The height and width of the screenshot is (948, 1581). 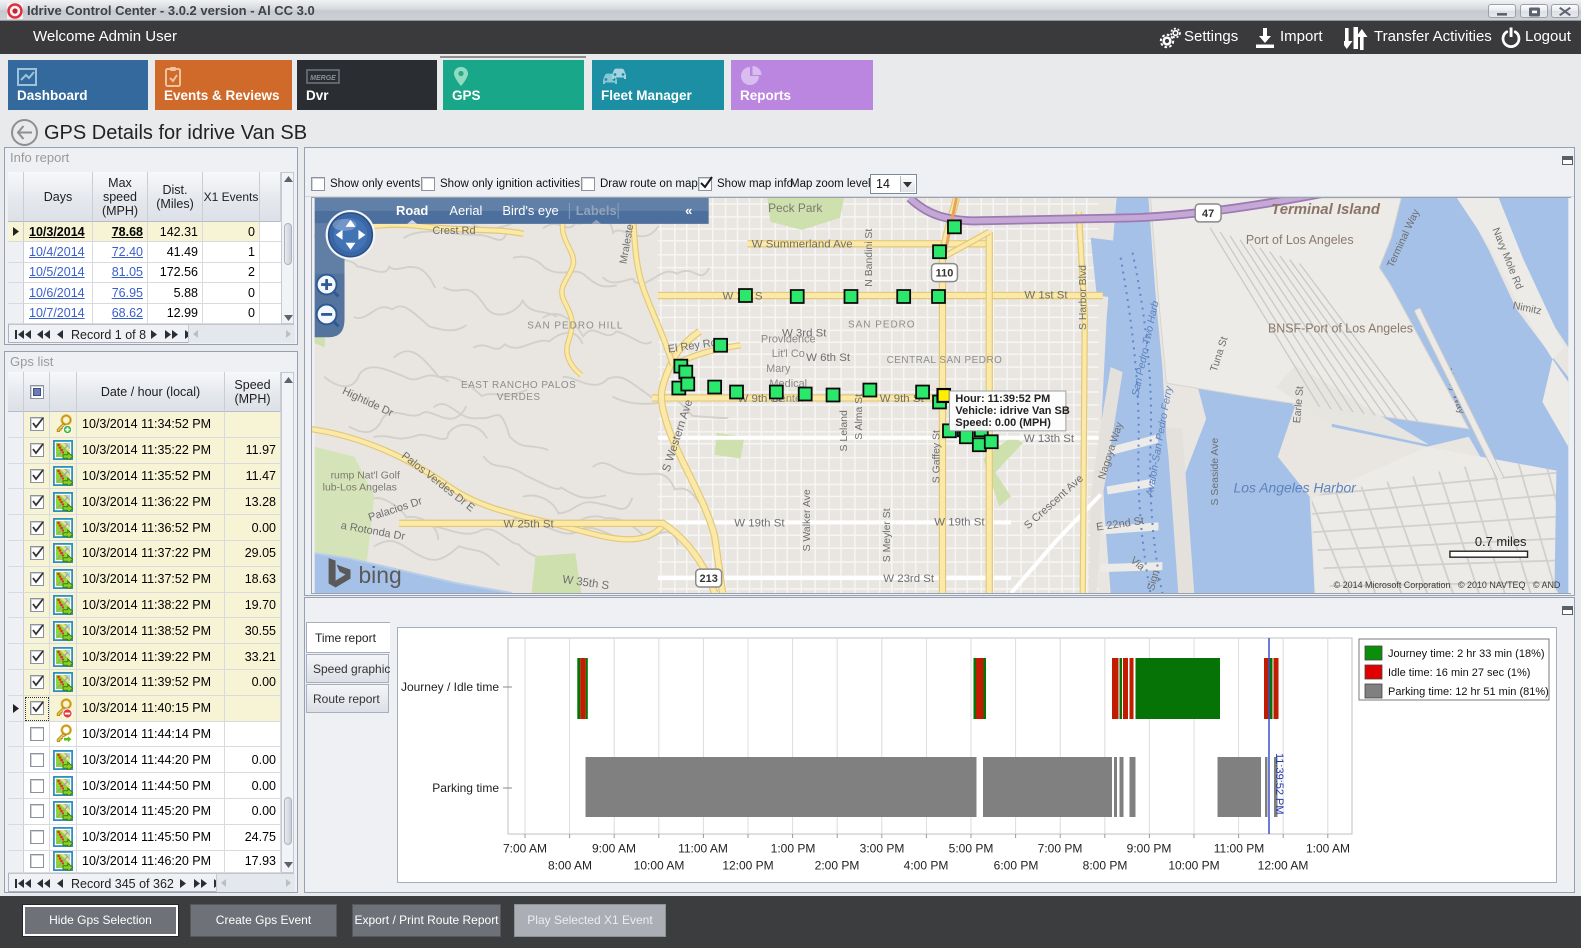 What do you see at coordinates (793, 849) in the screenshot?
I see `svg-text: 1:00 PM` at bounding box center [793, 849].